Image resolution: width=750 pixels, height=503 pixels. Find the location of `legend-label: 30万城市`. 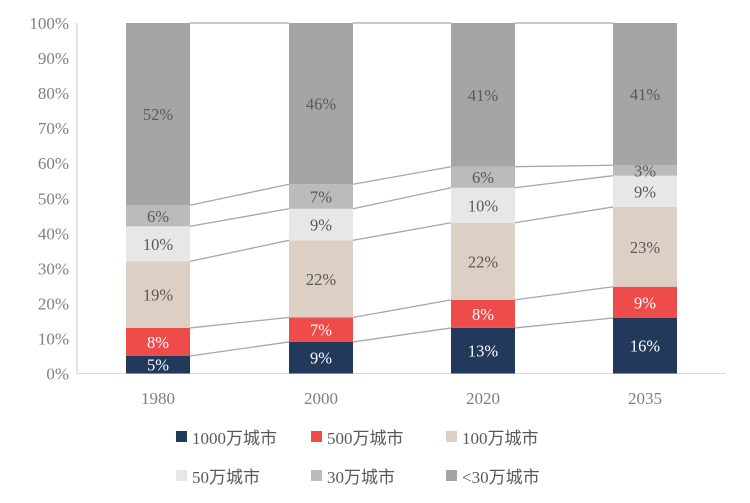

legend-label: 30万城市 is located at coordinates (361, 477).